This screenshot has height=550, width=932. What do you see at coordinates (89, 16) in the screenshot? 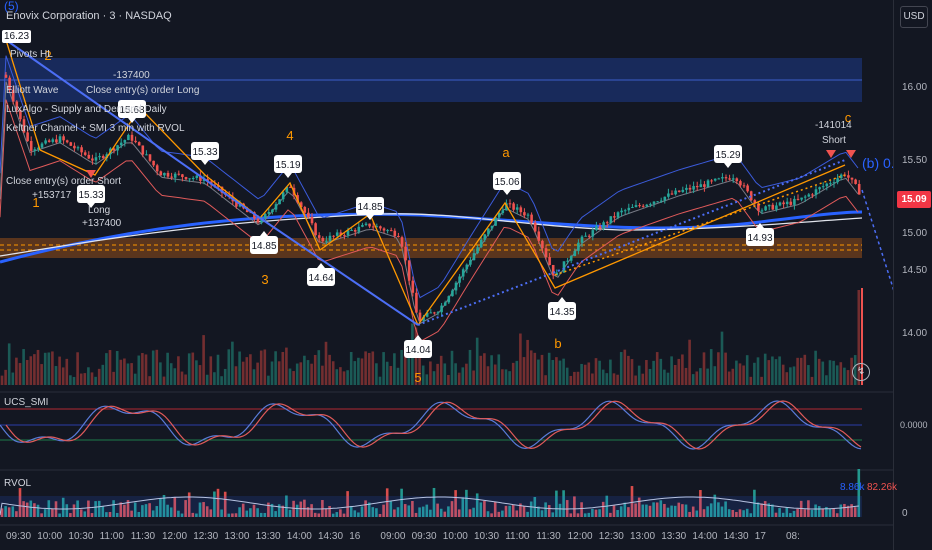
I see `symbol-title: Enovix Corporation · 3 · NASDAQ` at bounding box center [89, 16].